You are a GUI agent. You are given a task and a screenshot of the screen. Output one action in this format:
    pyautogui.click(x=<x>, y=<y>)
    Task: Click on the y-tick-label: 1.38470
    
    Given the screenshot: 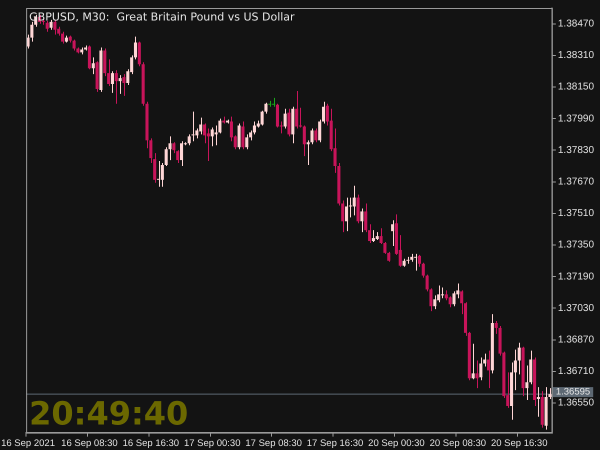 What is the action you would take?
    pyautogui.click(x=576, y=24)
    